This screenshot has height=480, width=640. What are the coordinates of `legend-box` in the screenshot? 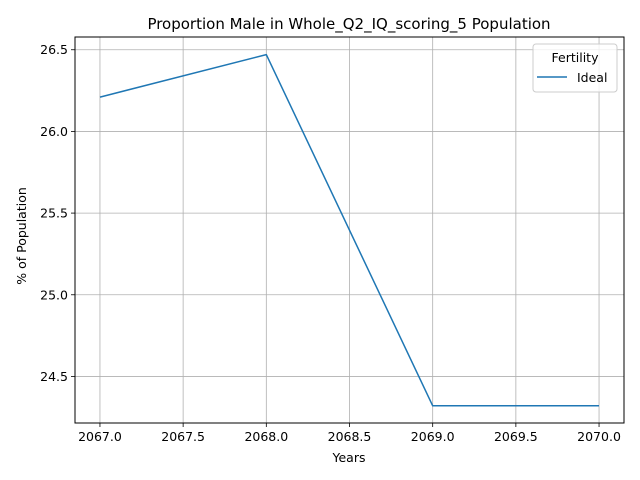 It's located at (575, 68).